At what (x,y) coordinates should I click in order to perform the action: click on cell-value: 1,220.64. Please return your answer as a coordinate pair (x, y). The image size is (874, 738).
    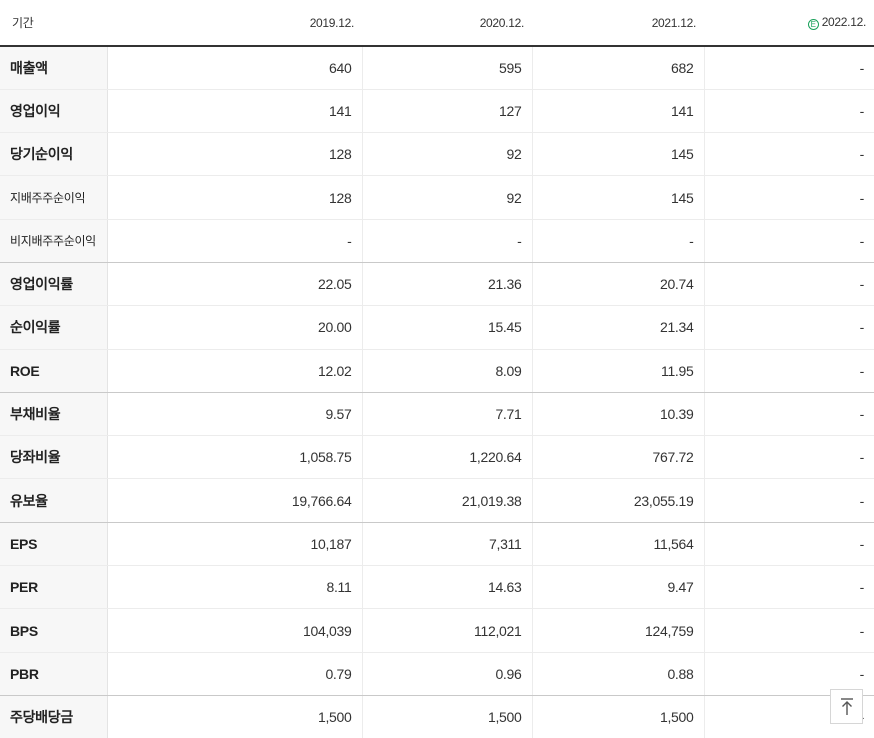
    Looking at the image, I should click on (447, 457).